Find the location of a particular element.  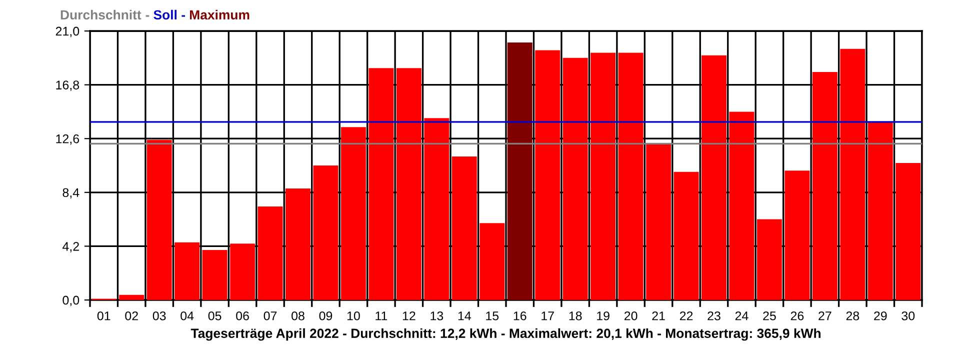

x-tick-label: 20 is located at coordinates (631, 315).